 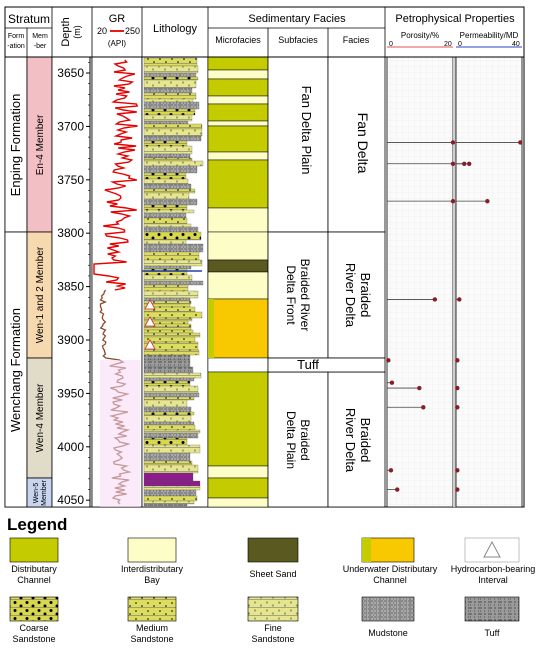 What do you see at coordinates (33, 628) in the screenshot?
I see `legend-label-coarse-sandstone: Coarse` at bounding box center [33, 628].